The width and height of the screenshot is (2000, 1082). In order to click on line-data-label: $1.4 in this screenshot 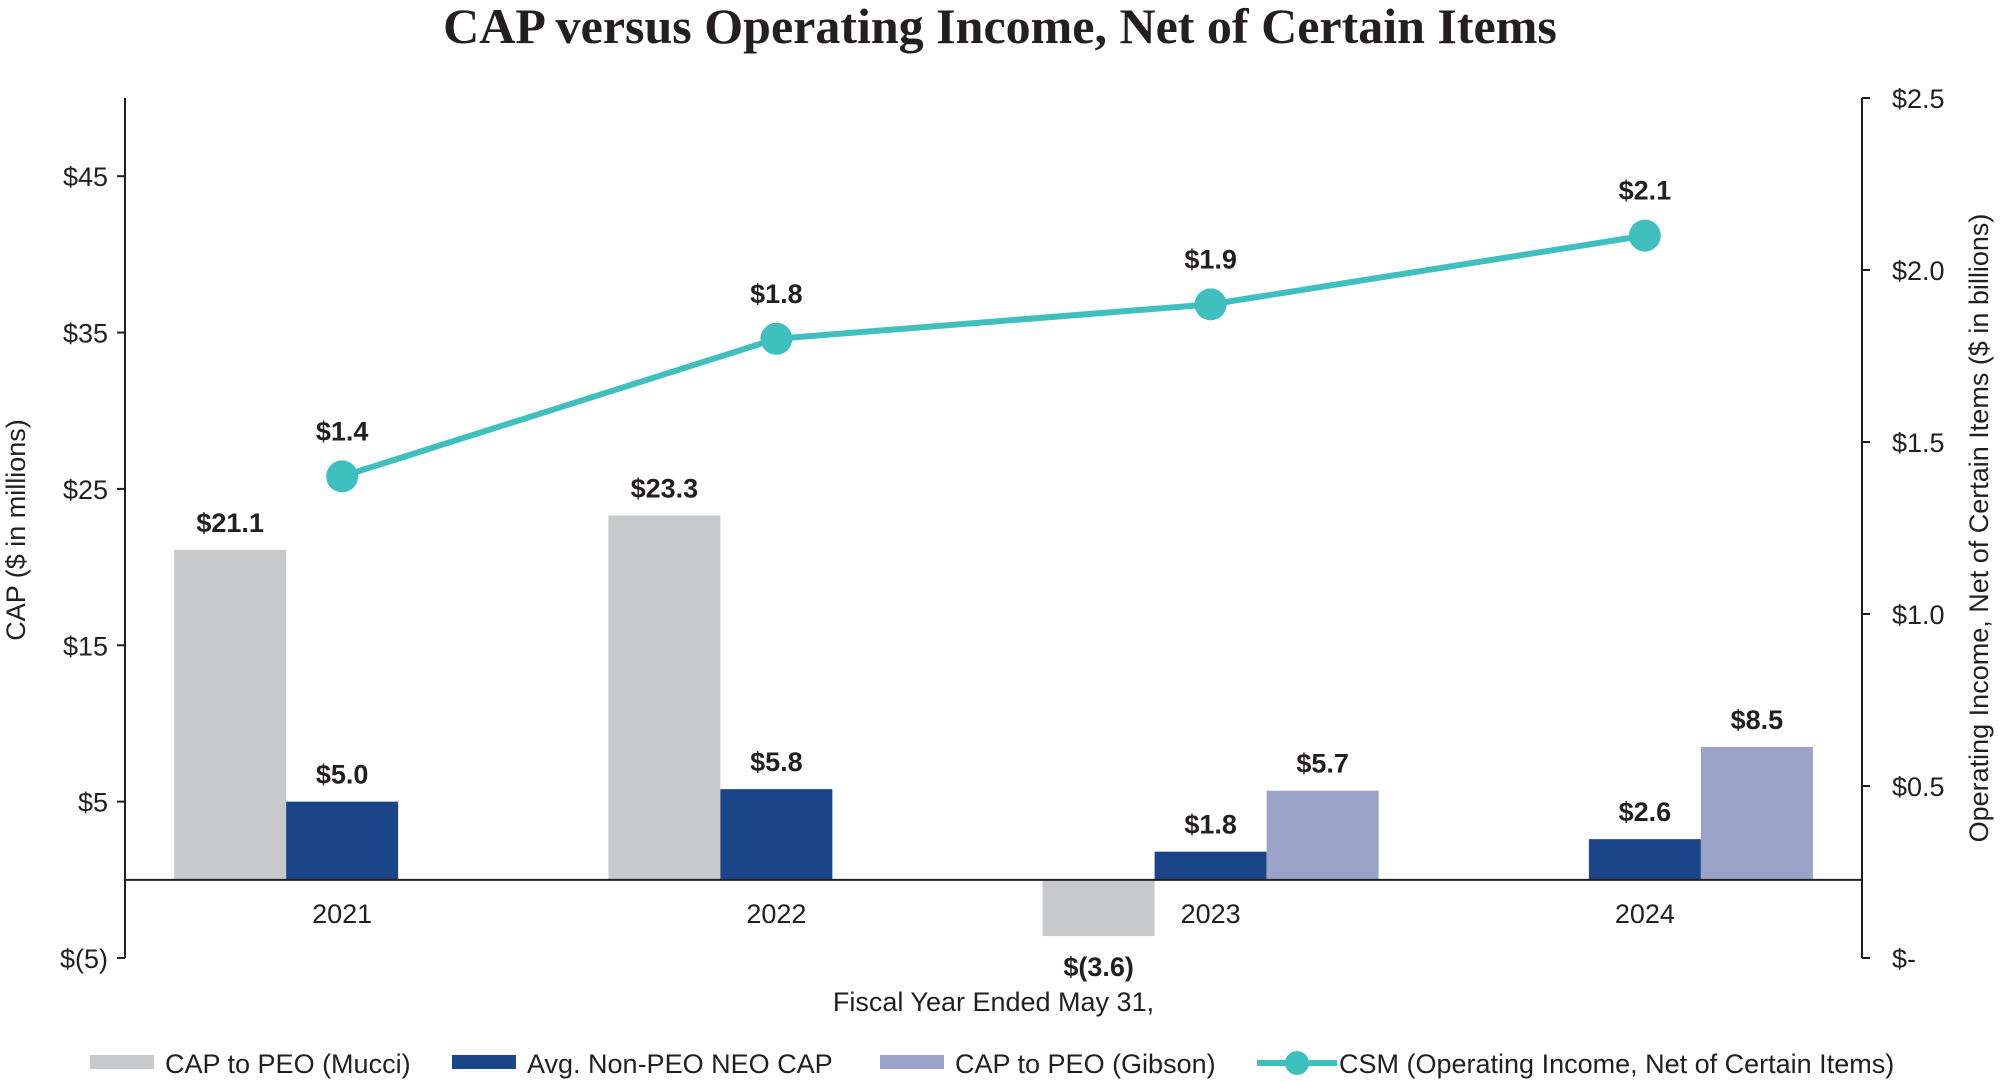, I will do `click(342, 431)`.